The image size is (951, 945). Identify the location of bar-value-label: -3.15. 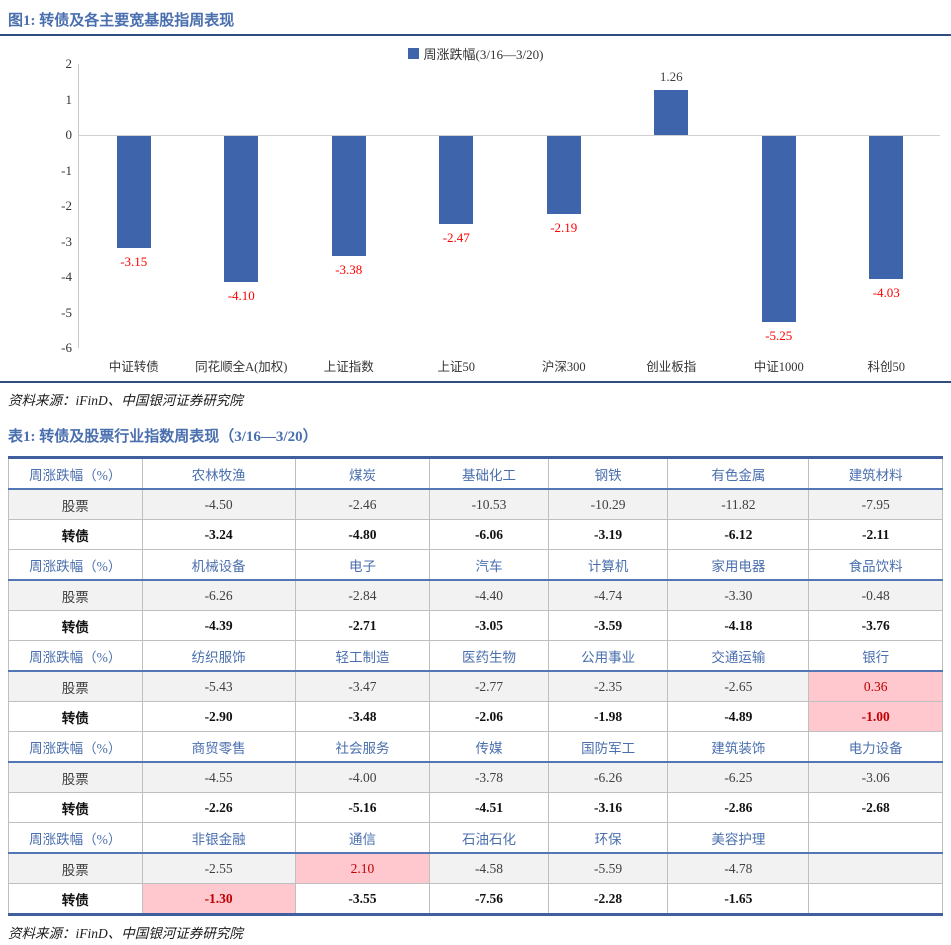
(134, 261).